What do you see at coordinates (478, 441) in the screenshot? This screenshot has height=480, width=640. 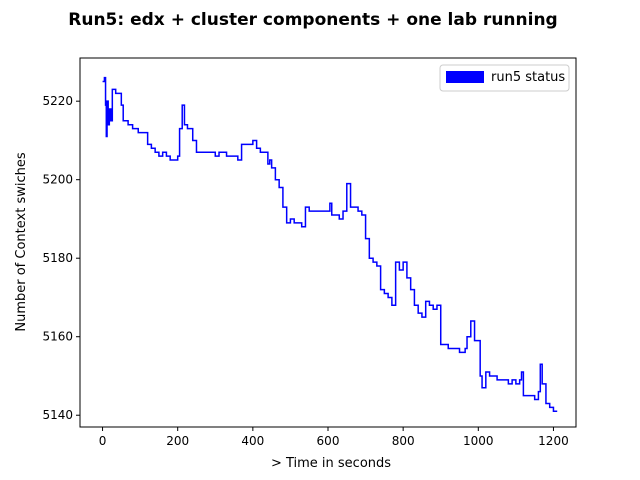 I see `x-tick-label: 1000` at bounding box center [478, 441].